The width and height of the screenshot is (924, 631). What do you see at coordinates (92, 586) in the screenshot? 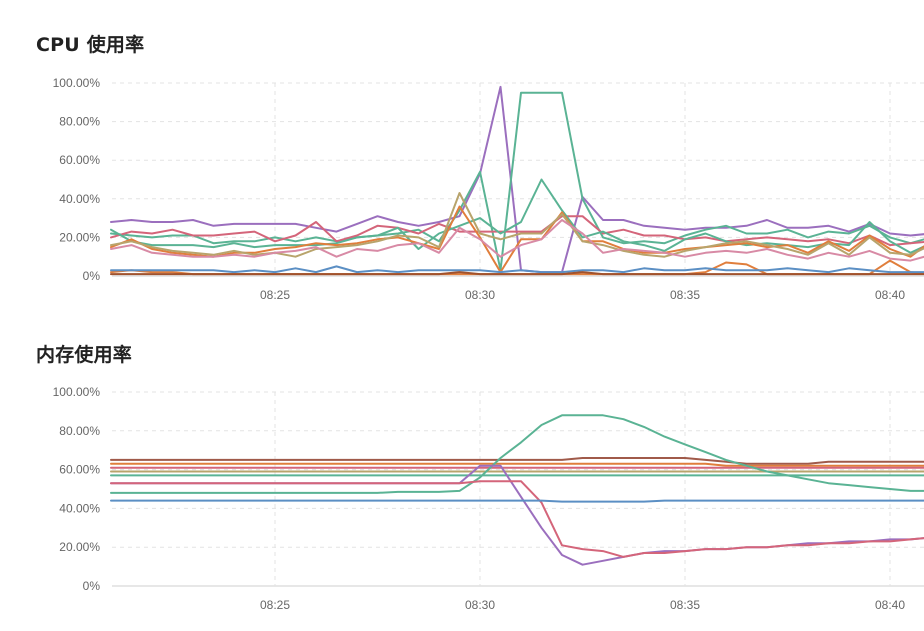
I see `memory-y-tick-label: 0%` at bounding box center [92, 586].